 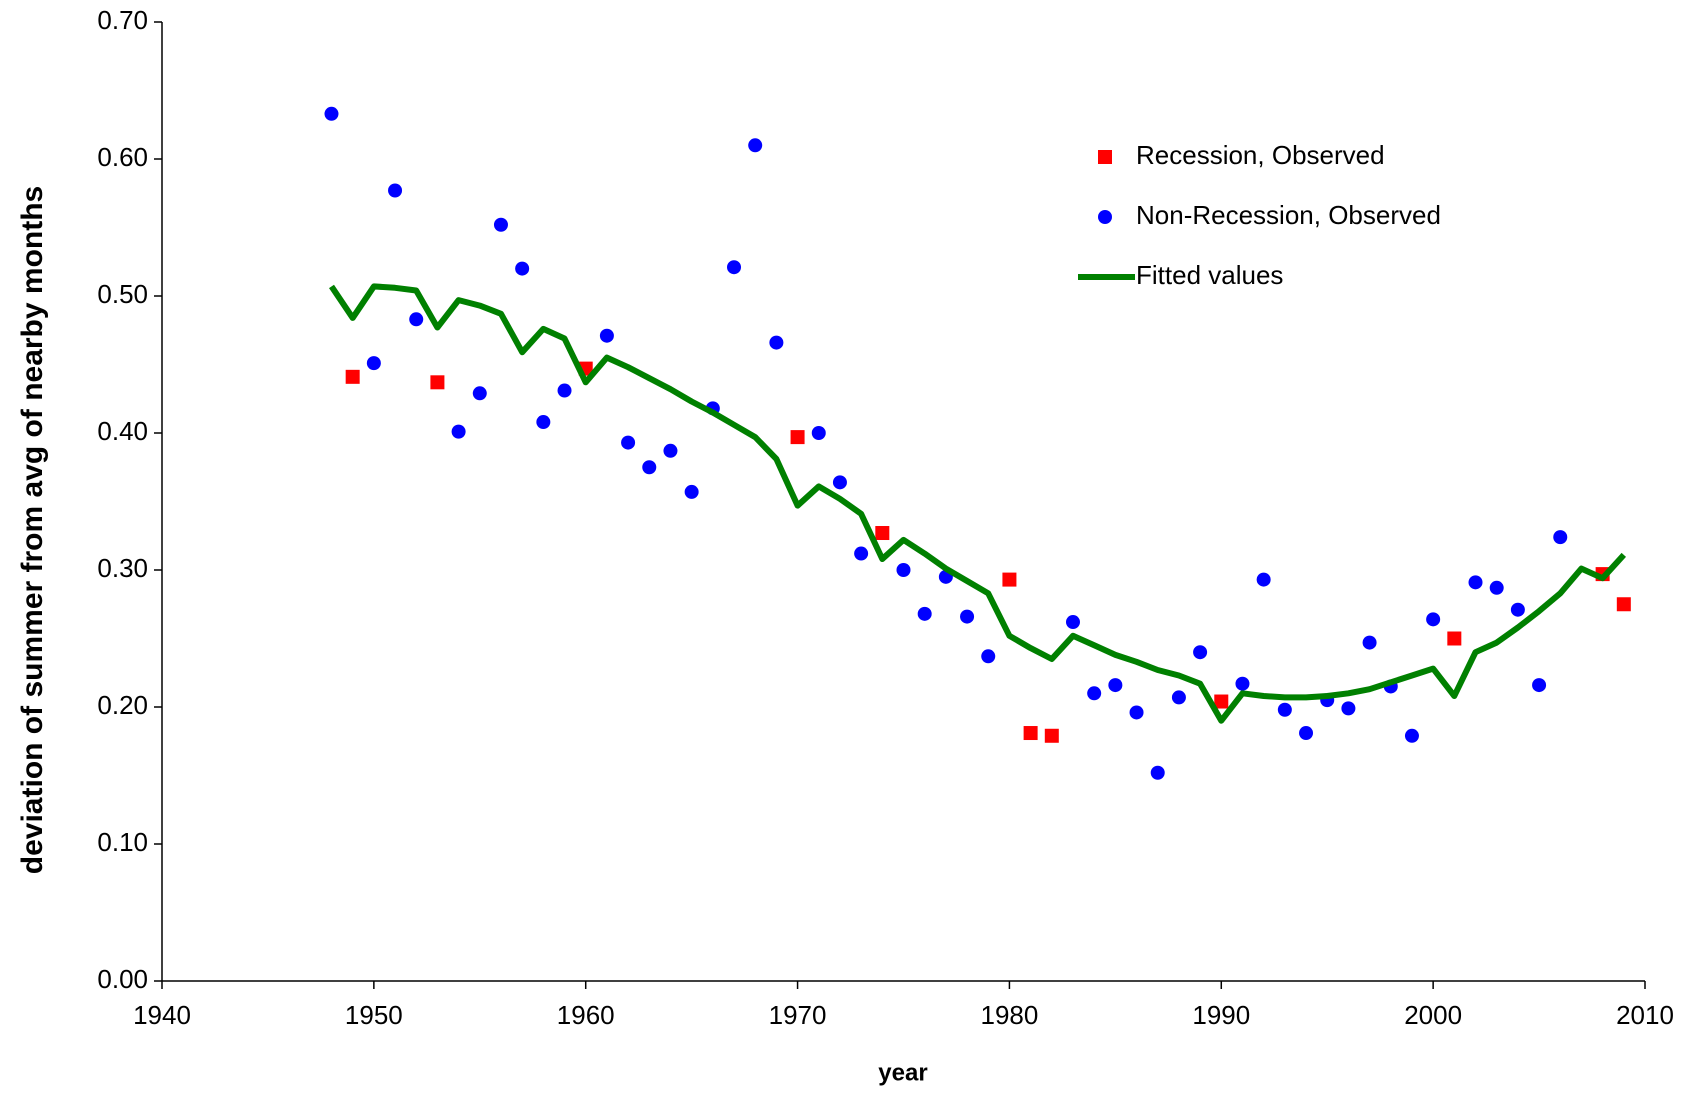 What do you see at coordinates (374, 1015) in the screenshot?
I see `x-tick-label: 1950` at bounding box center [374, 1015].